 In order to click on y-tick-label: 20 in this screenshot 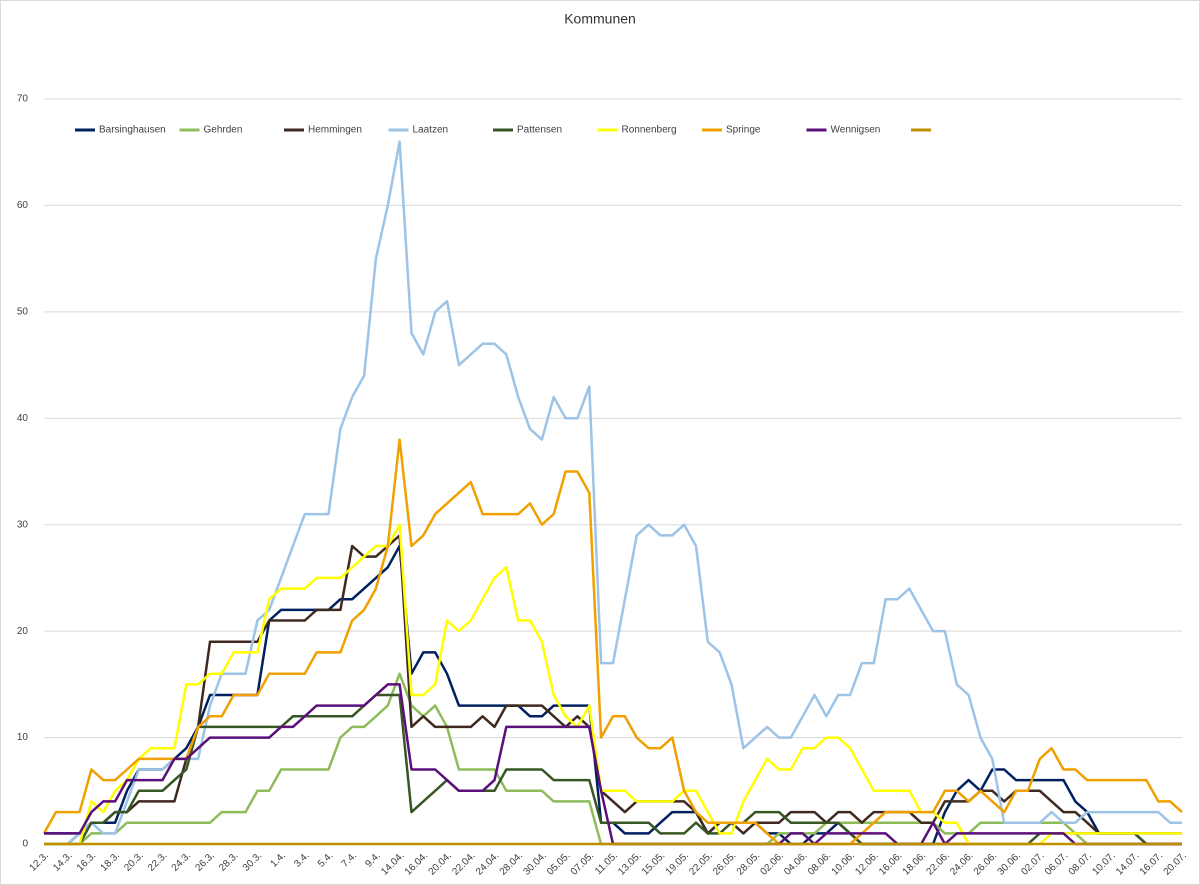, I will do `click(23, 631)`.